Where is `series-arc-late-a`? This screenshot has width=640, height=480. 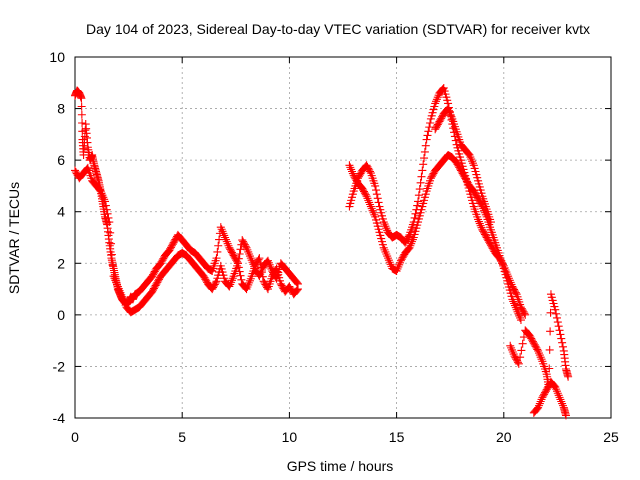
series-arc-late-a is located at coordinates (437, 201).